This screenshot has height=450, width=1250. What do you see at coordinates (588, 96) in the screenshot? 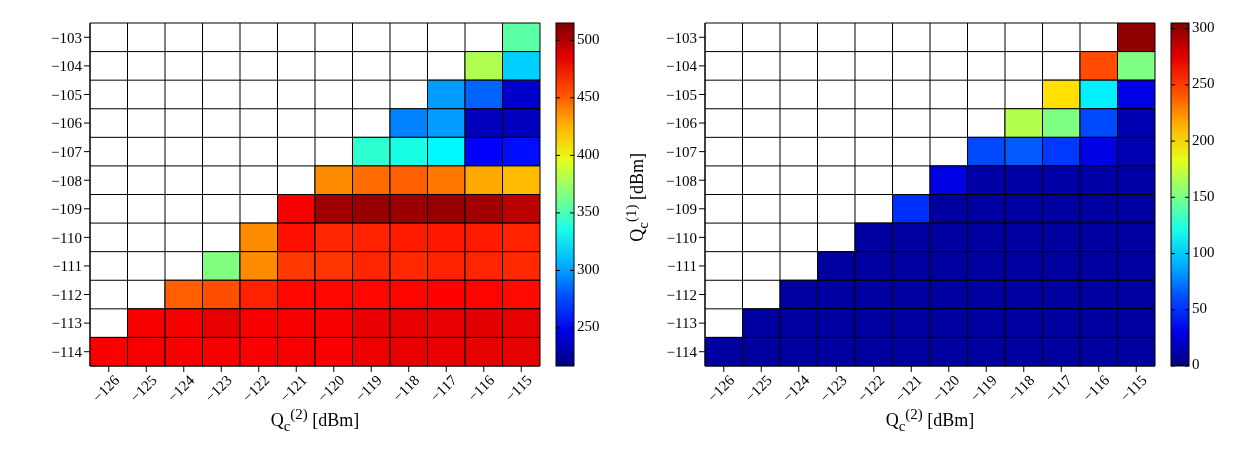
I see `color-bar-label: 450` at bounding box center [588, 96].